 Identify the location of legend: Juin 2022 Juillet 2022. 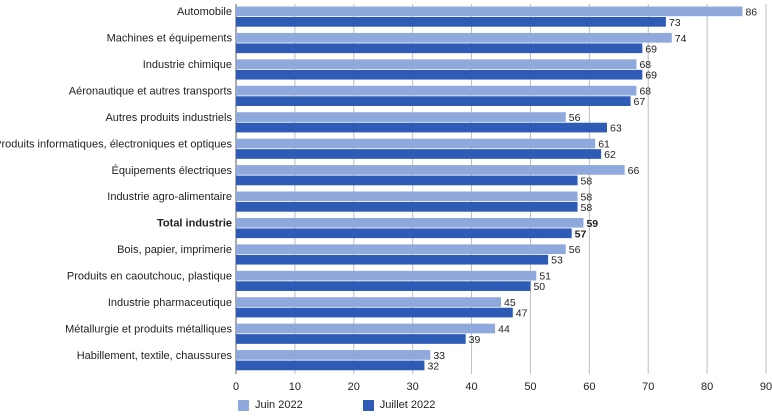
(336, 405).